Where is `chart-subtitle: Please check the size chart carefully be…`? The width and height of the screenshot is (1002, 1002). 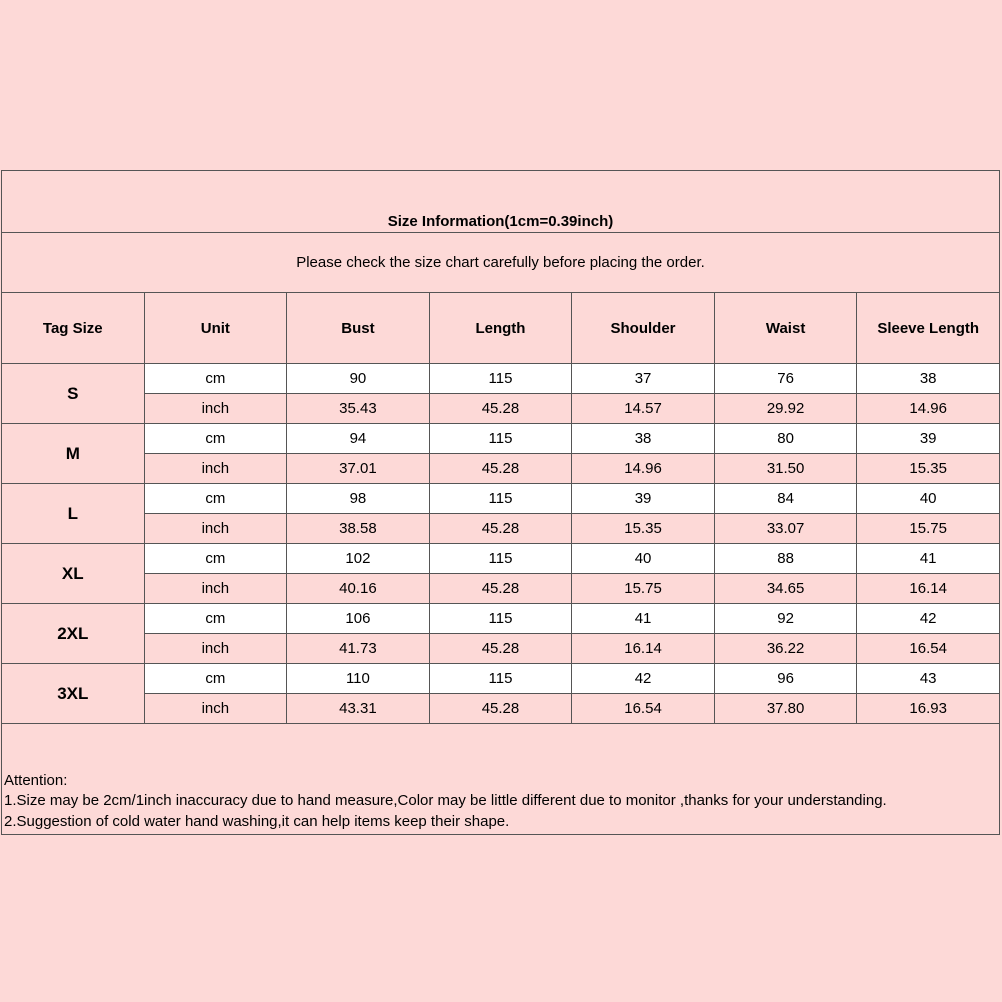 chart-subtitle: Please check the size chart carefully be… is located at coordinates (500, 262).